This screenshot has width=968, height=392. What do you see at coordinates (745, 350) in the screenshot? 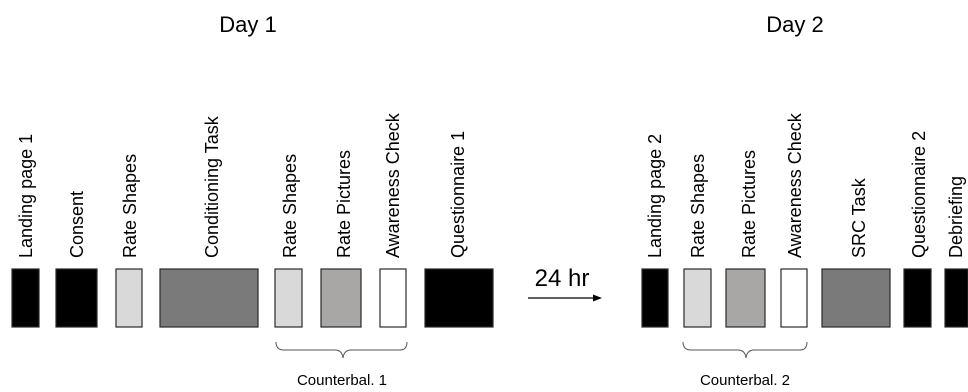
I see `day2-counterbalance-brace` at bounding box center [745, 350].